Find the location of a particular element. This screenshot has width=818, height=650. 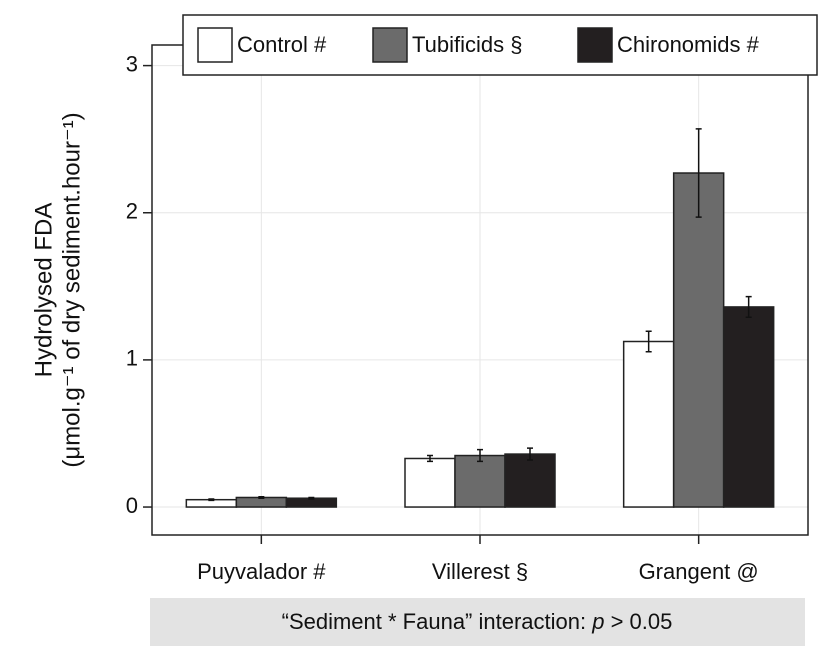

note: “Sediment * Fauna” interaction: p > 0.05 is located at coordinates (477, 621).